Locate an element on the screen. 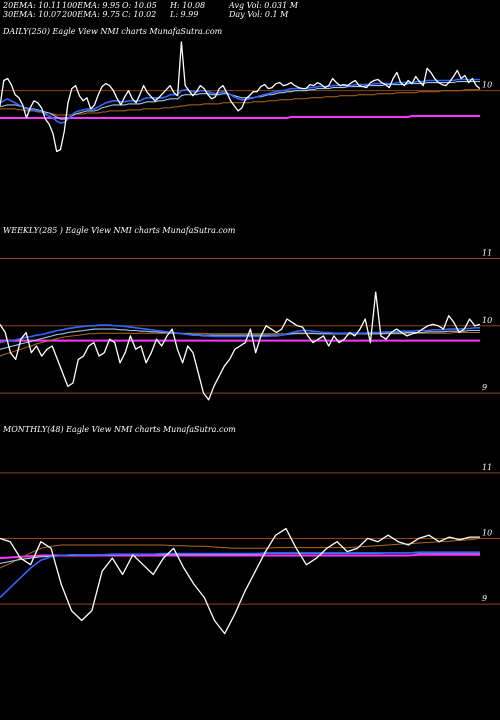  weekly-y-tick-9: 9 is located at coordinates (484, 387).